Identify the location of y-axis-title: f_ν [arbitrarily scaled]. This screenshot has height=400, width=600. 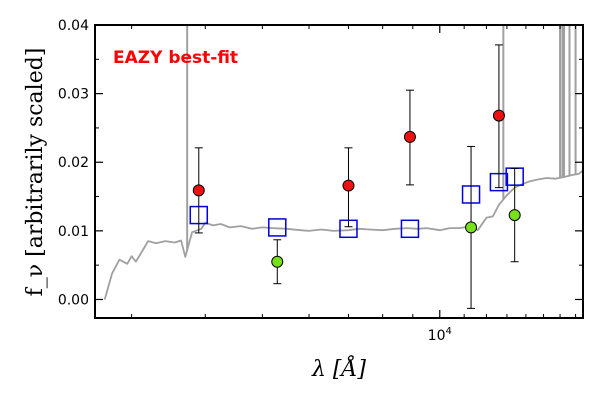
(35, 172).